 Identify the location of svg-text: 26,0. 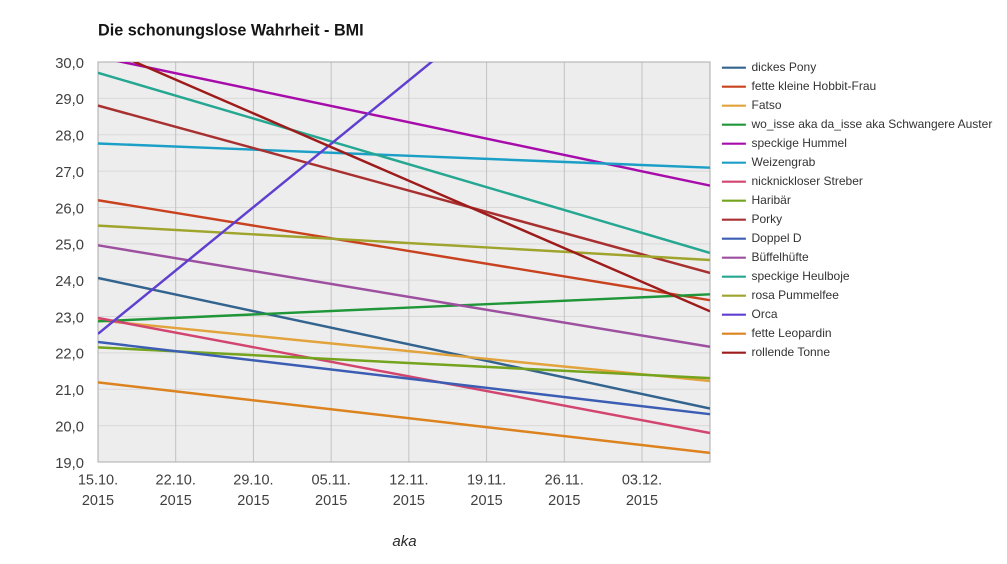
(69, 209).